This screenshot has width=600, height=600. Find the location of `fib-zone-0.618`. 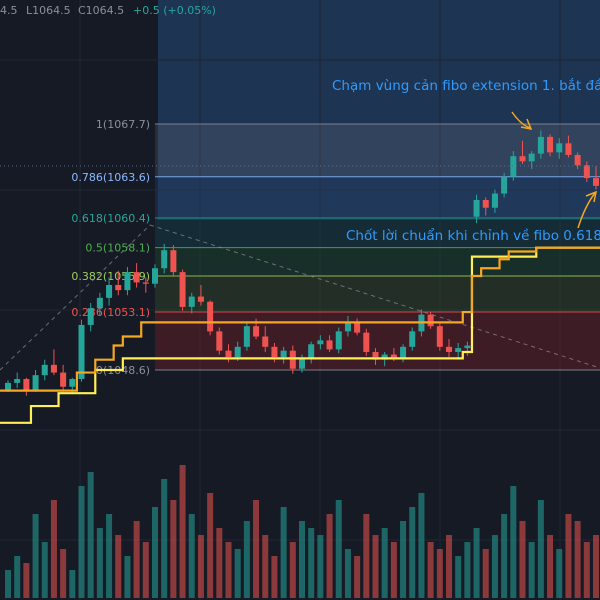

fib-zone-0.618 is located at coordinates (377, 233).